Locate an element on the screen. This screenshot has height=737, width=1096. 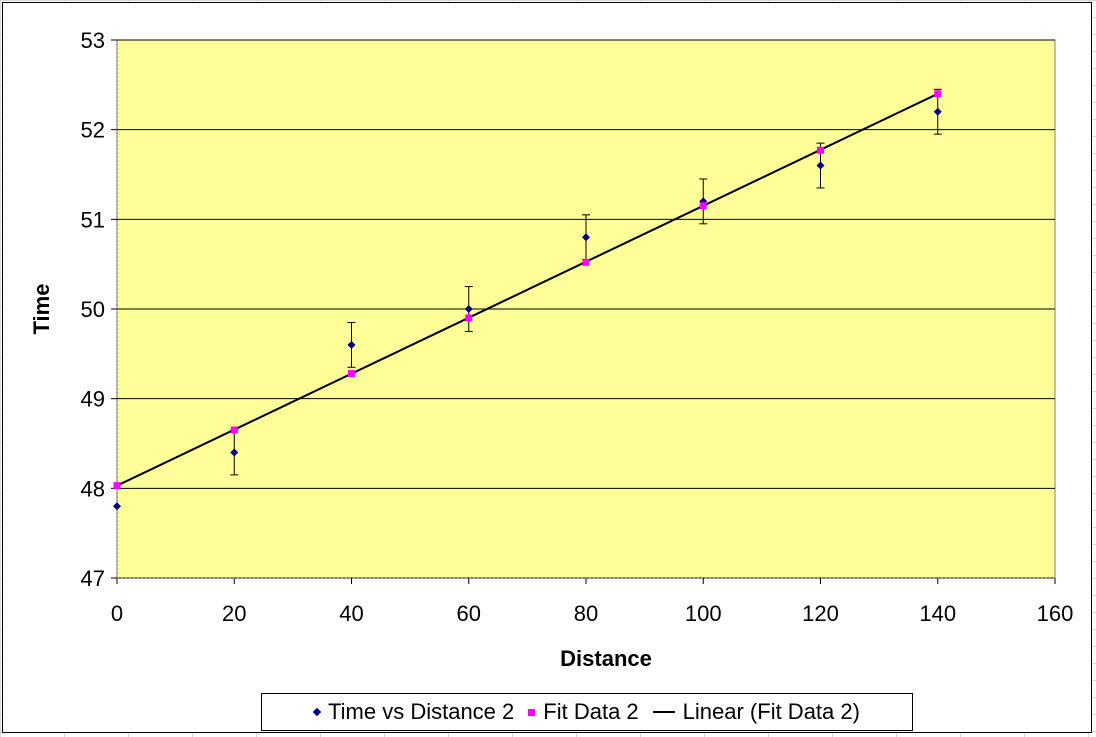
legend-label: Fit Data 2 is located at coordinates (591, 711).